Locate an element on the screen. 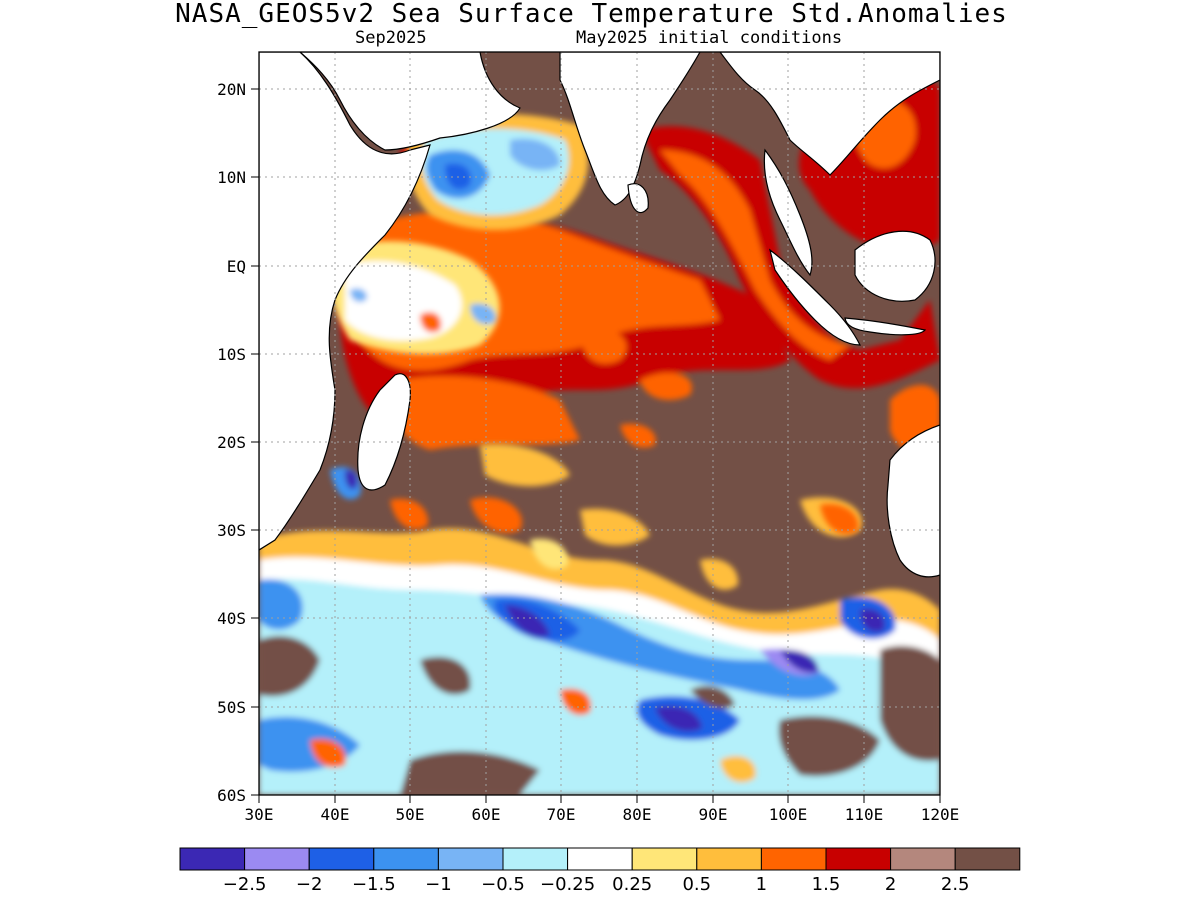  lon-label-70e: 70E is located at coordinates (561, 814).